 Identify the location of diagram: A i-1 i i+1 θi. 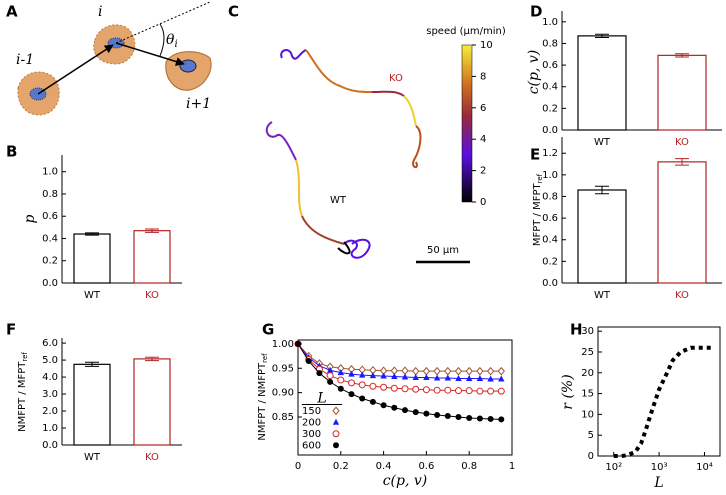
(109, 58).